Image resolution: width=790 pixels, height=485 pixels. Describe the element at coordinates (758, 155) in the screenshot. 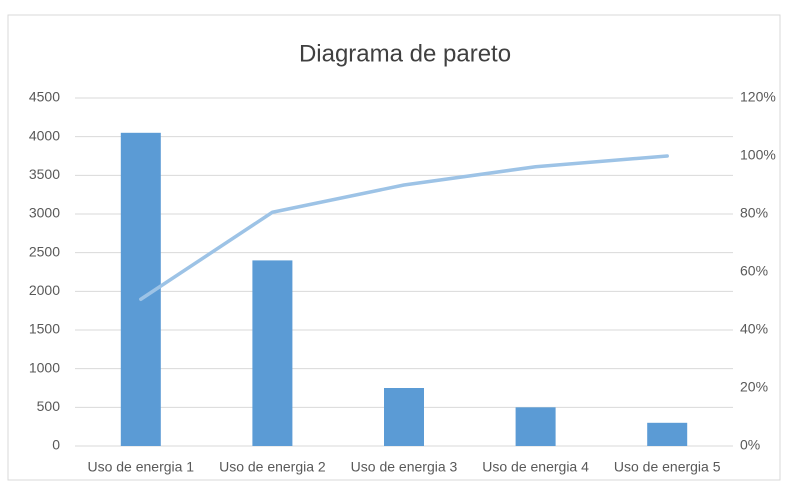

I see `y2-tick-label: 100%` at that location.